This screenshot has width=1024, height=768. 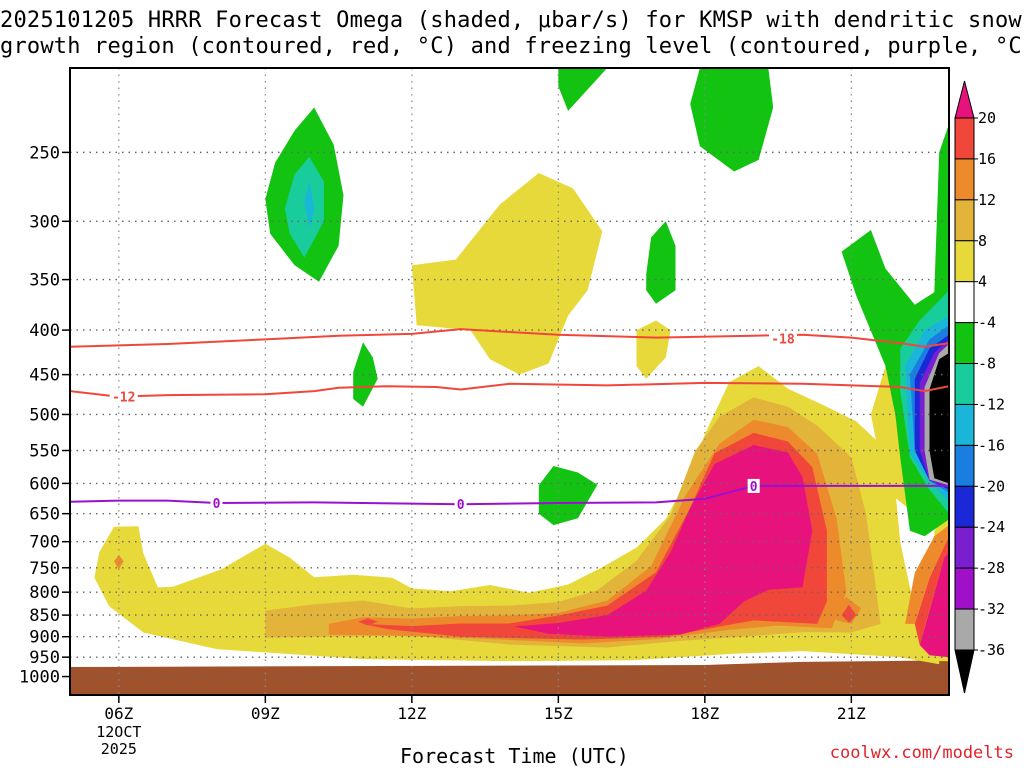 What do you see at coordinates (979, 387) in the screenshot?
I see `colorbar: 20 16 12 8 4 -4 -8 -12 -16 -20 -24 -28 -32 -36` at bounding box center [979, 387].